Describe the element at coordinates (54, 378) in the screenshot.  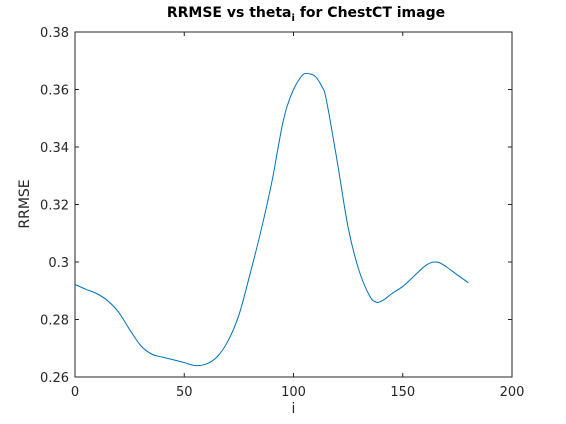
I see `y-tick-label: 0.26` at that location.